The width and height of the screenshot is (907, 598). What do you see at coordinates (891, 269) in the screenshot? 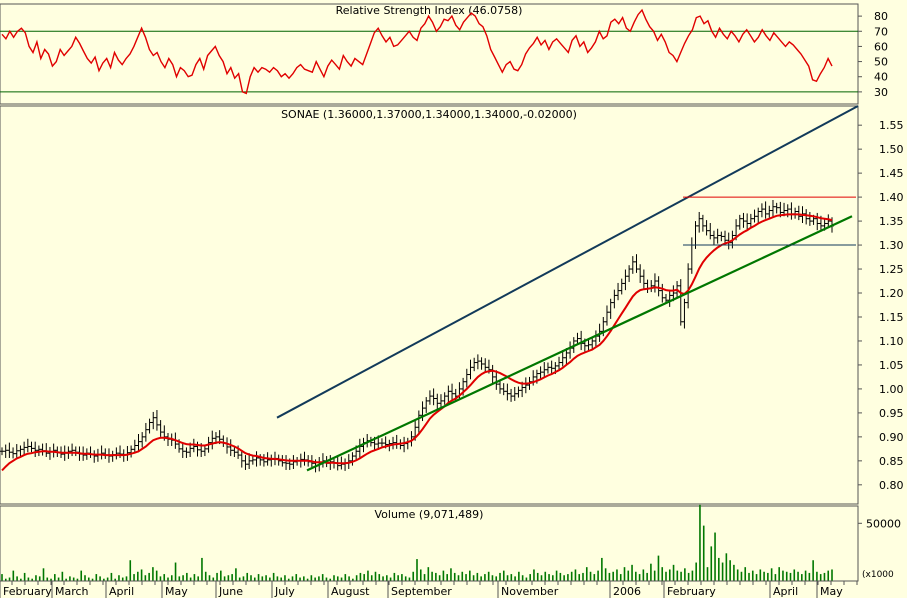
I see `price-ytick-label: 1.25` at bounding box center [891, 269].